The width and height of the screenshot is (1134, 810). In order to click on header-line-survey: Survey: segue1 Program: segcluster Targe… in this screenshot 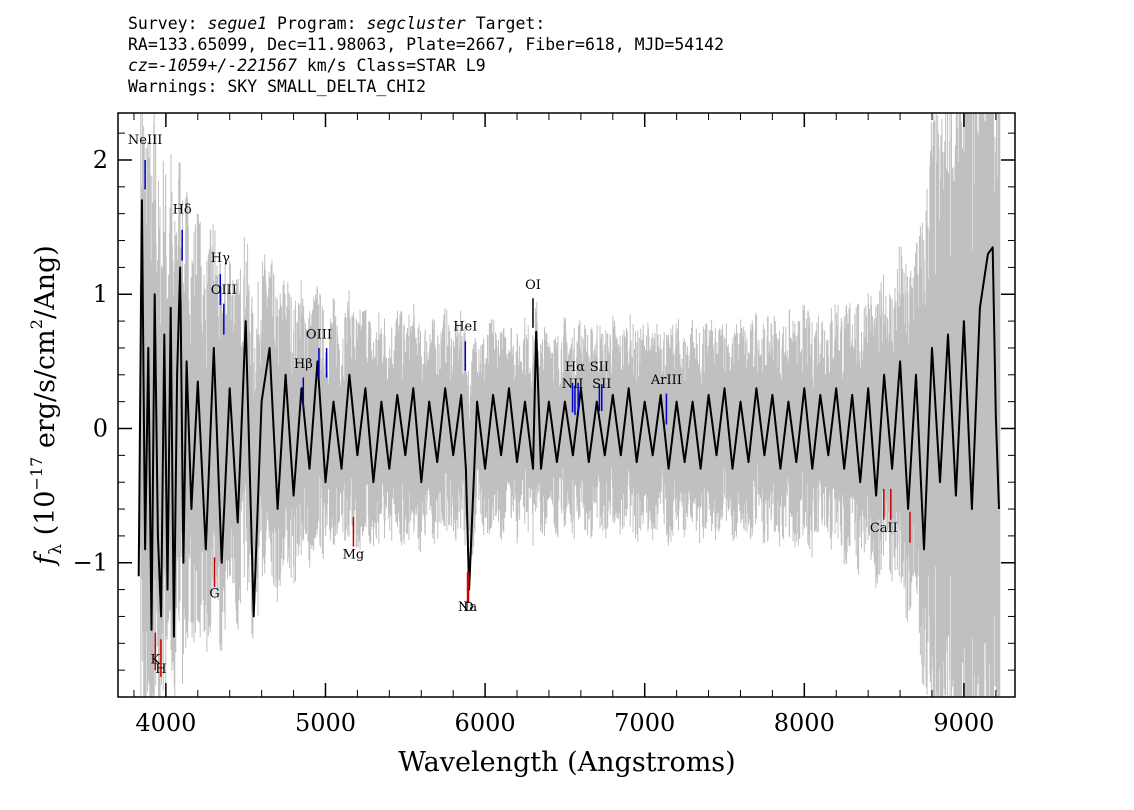, I will do `click(426, 23)`.